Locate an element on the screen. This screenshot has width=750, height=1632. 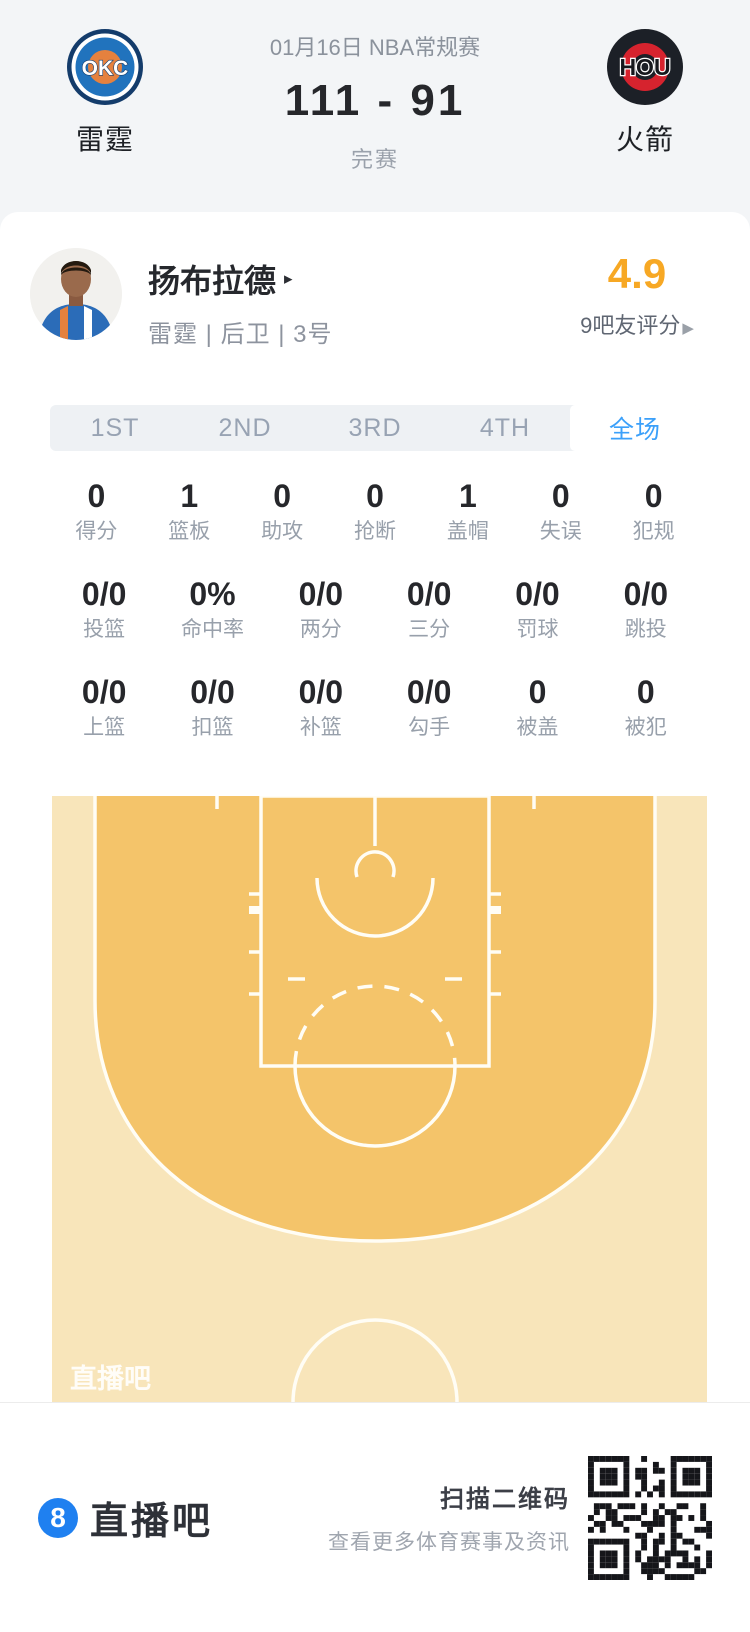
match-date: 01月16日 NBA常规赛 is located at coordinates (375, 47).